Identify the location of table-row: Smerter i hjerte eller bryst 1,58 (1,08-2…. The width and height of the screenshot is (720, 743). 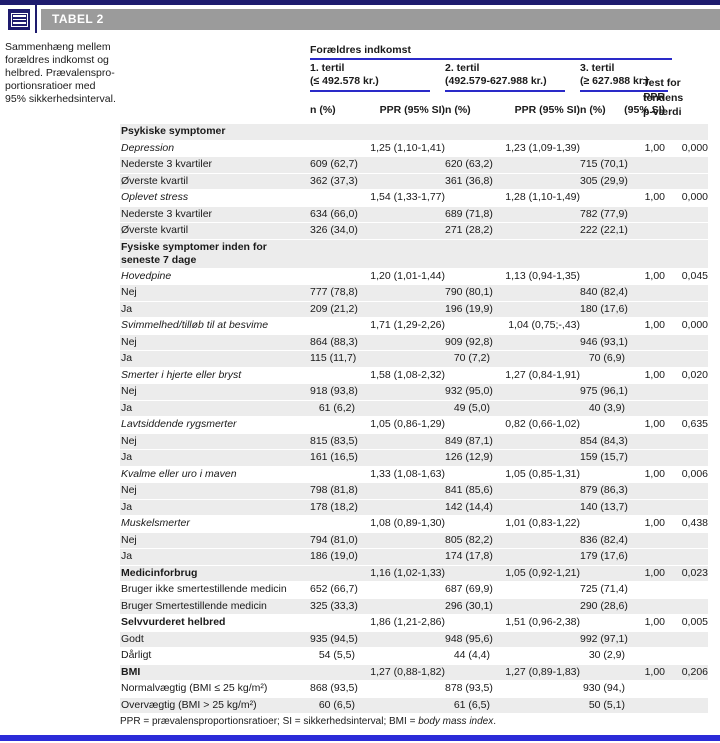
(414, 376).